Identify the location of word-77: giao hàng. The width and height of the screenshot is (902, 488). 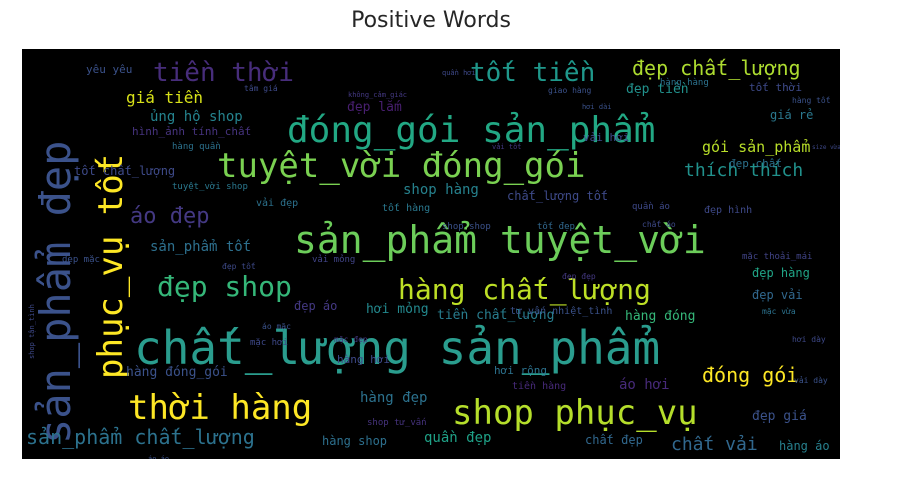
(570, 90).